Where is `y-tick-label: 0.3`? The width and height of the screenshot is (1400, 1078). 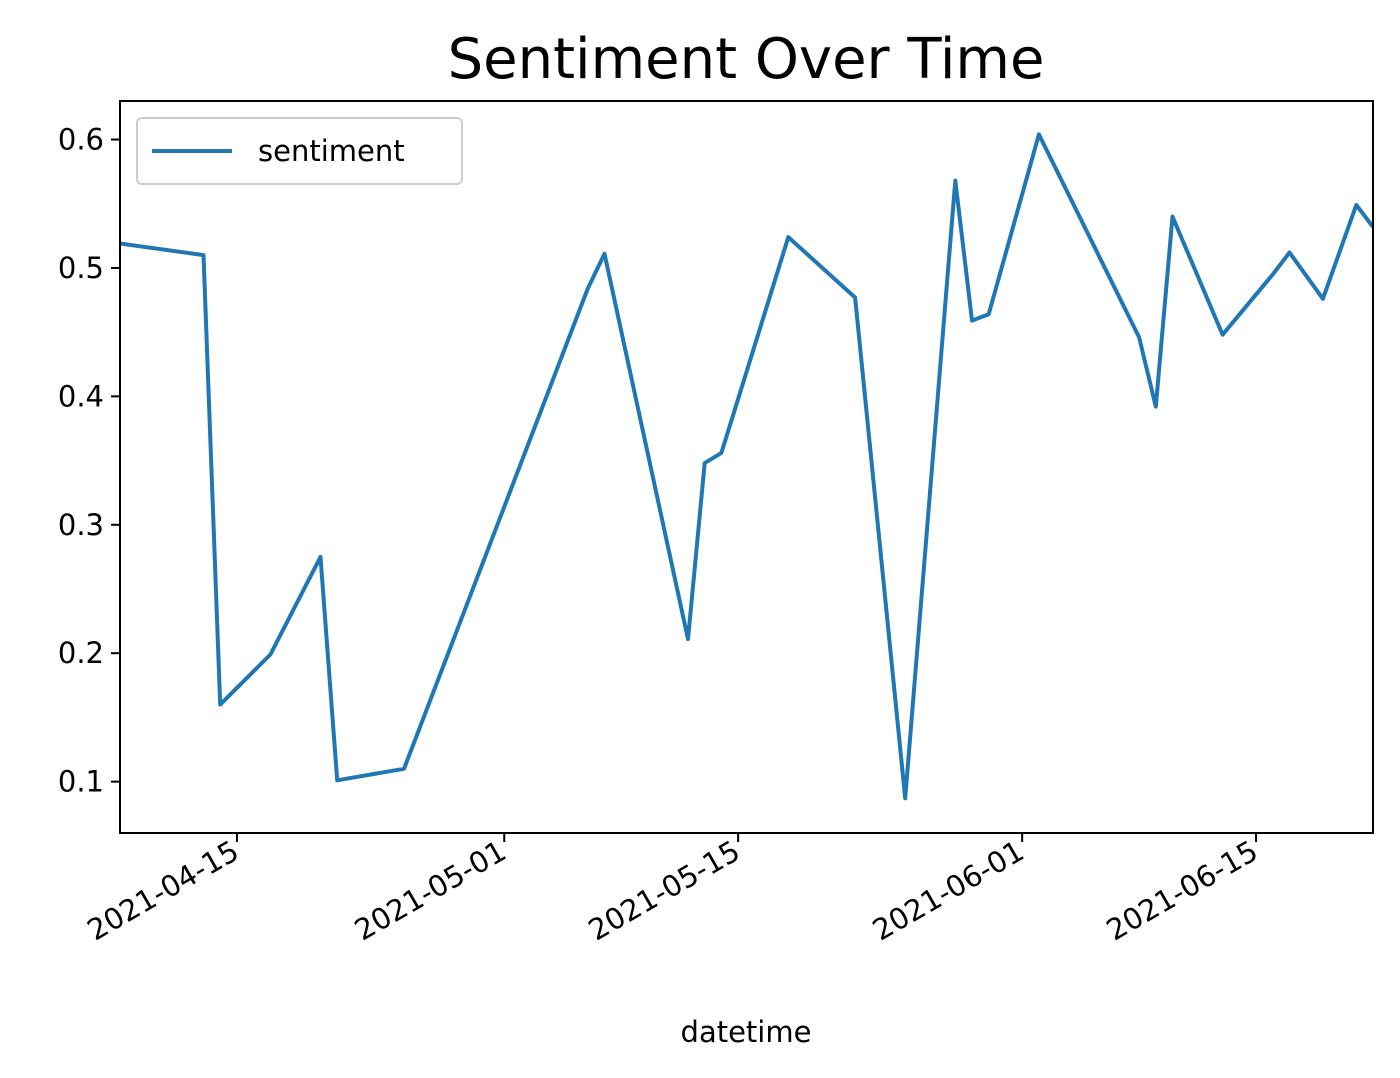 y-tick-label: 0.3 is located at coordinates (81, 525).